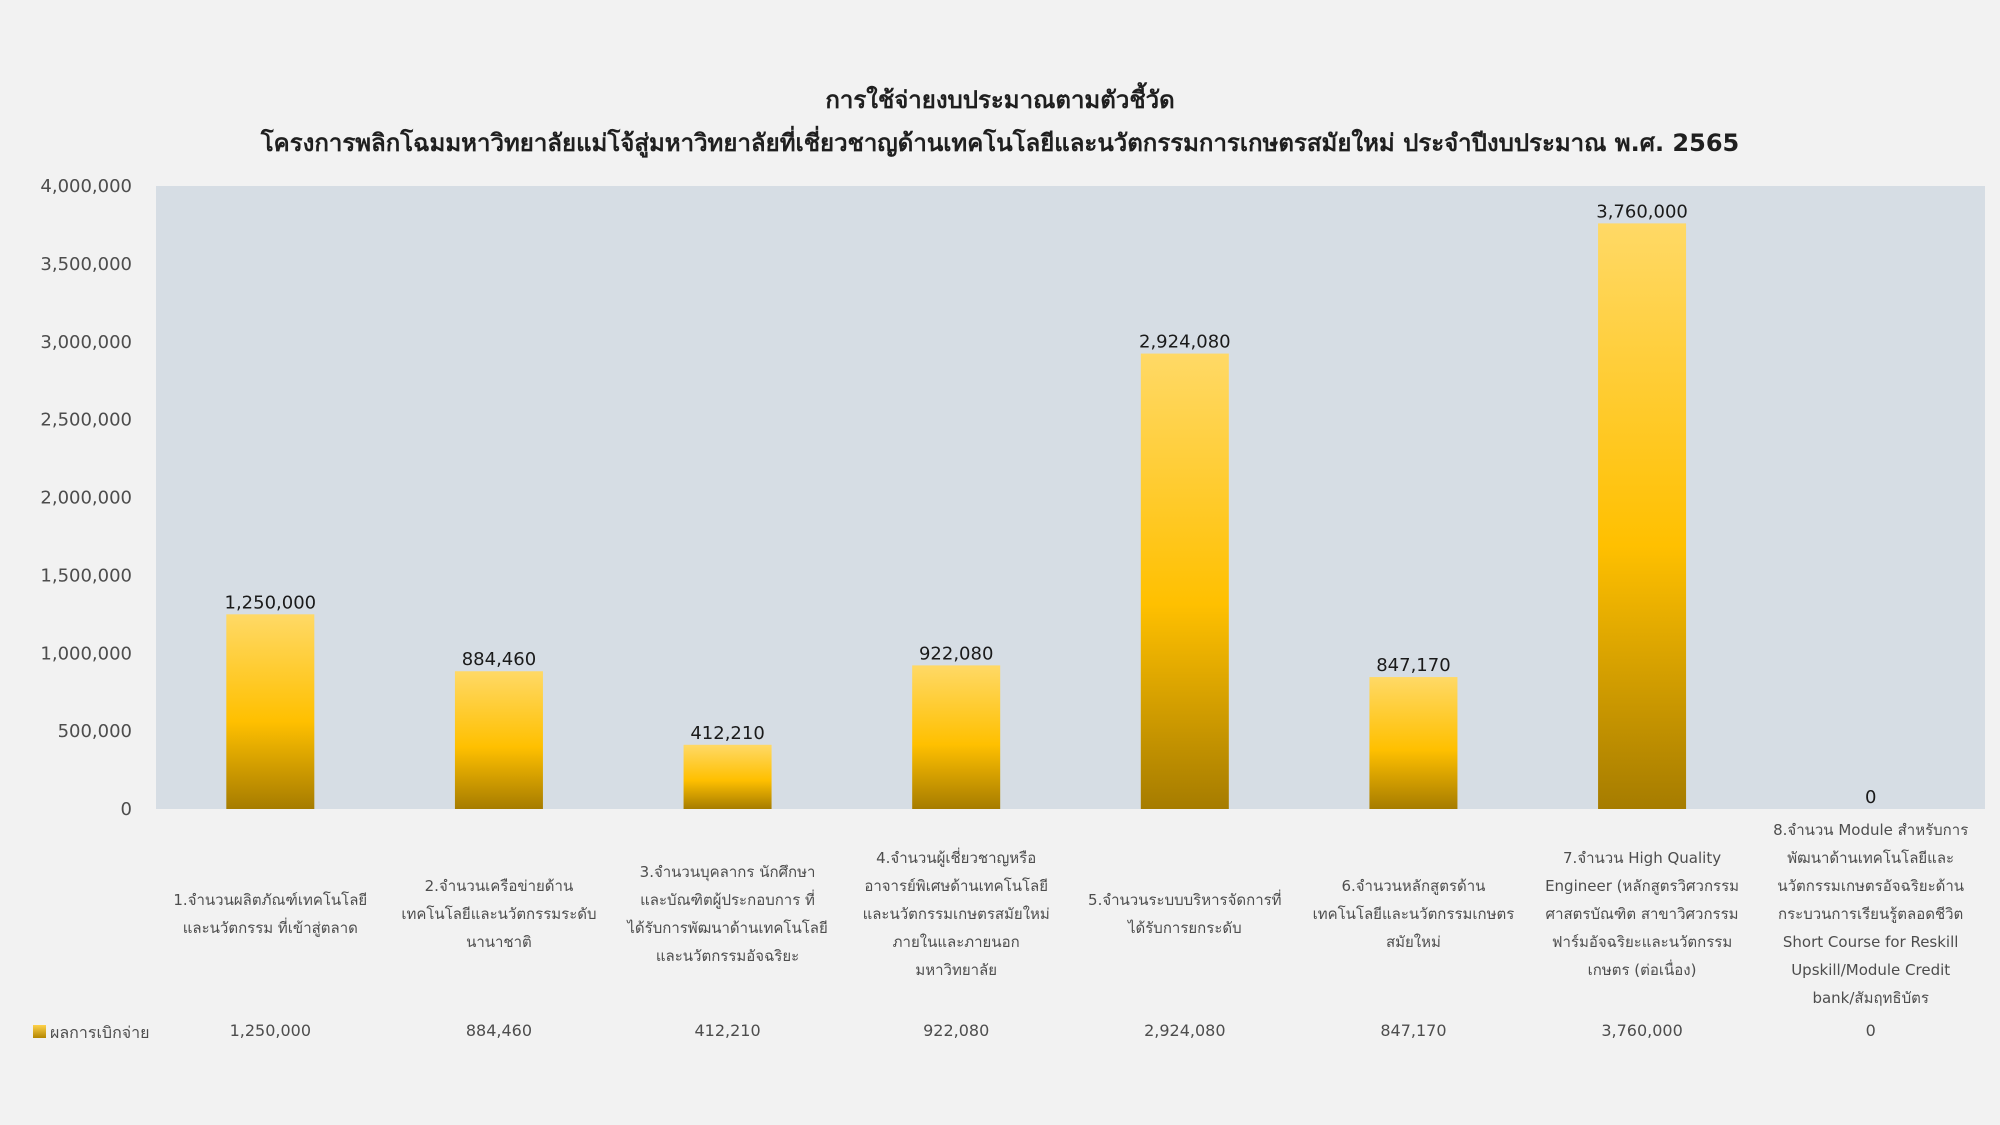  Describe the element at coordinates (1413, 665) in the screenshot. I see `data-label: 847,170` at that location.